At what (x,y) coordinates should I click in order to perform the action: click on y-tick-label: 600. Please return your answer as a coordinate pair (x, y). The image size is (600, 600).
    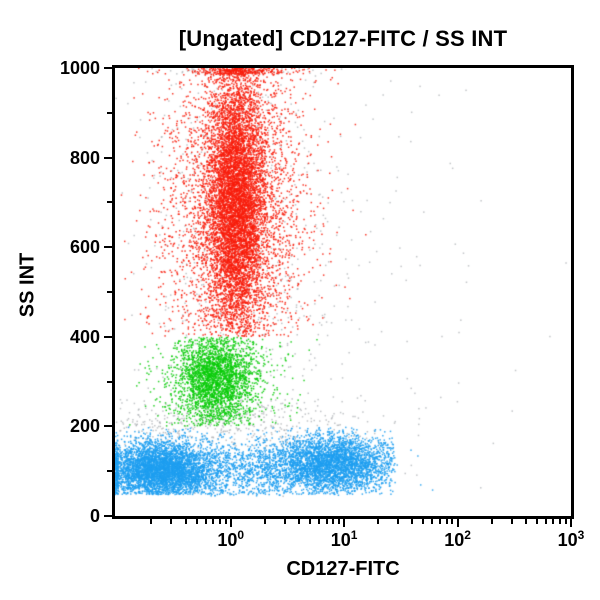
    Looking at the image, I should click on (84, 247).